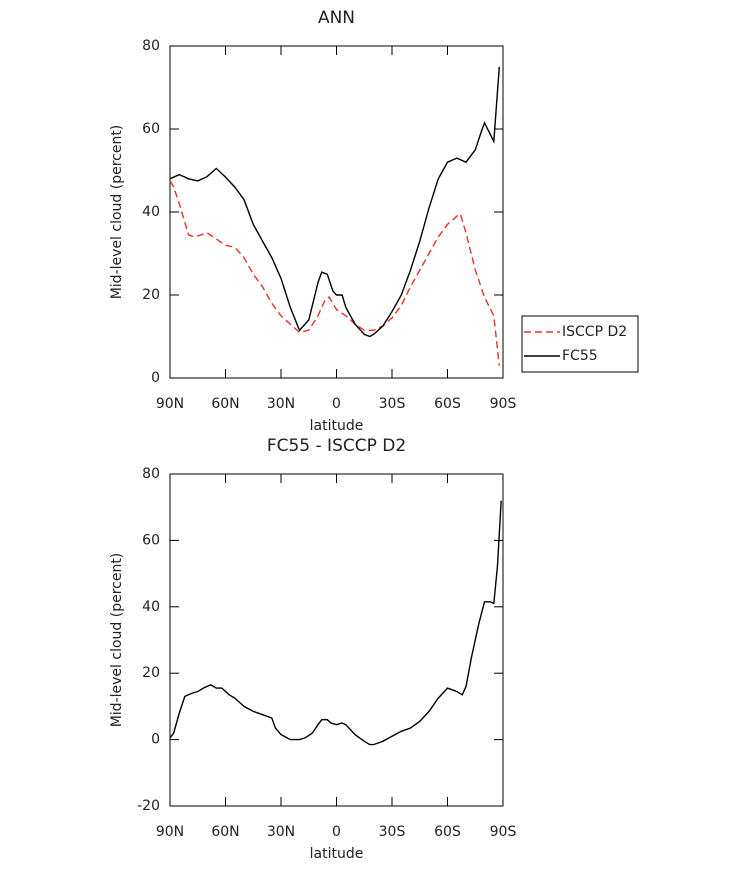  What do you see at coordinates (336, 18) in the screenshot?
I see `chart-title: ANN` at bounding box center [336, 18].